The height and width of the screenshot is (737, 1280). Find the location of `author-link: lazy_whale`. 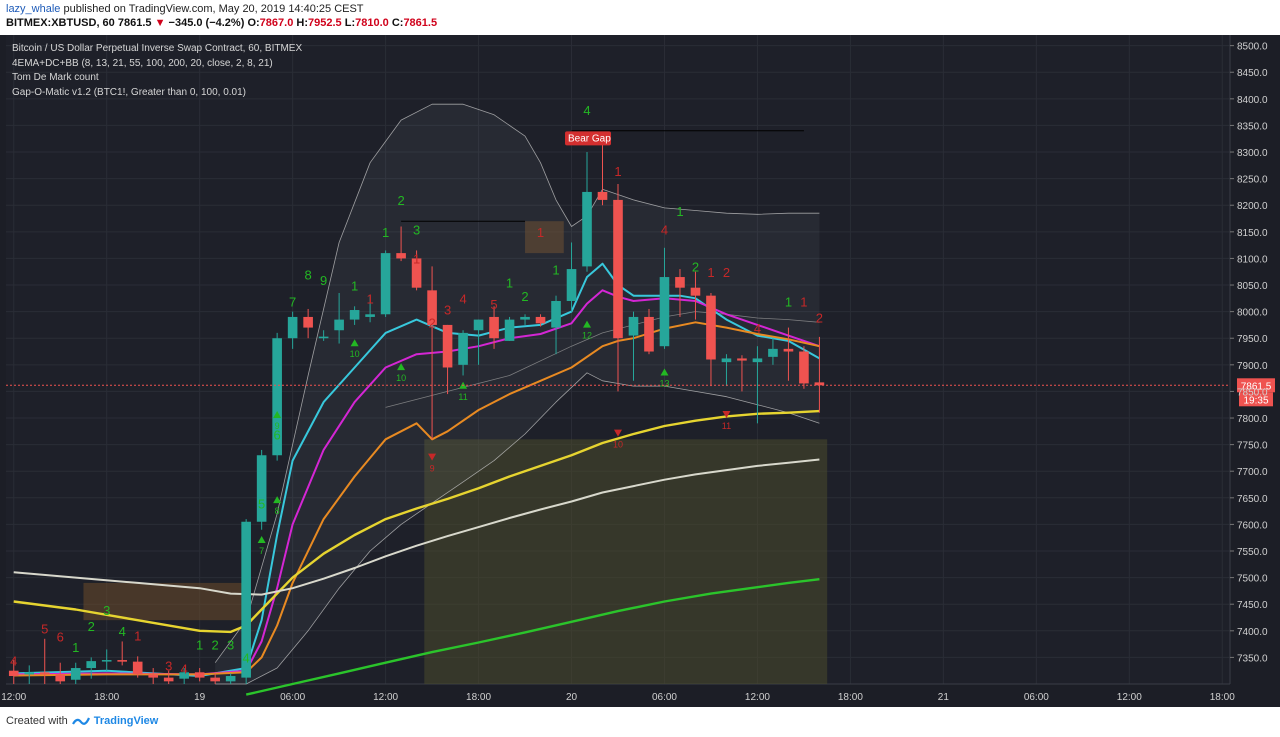

author-link: lazy_whale is located at coordinates (33, 9).